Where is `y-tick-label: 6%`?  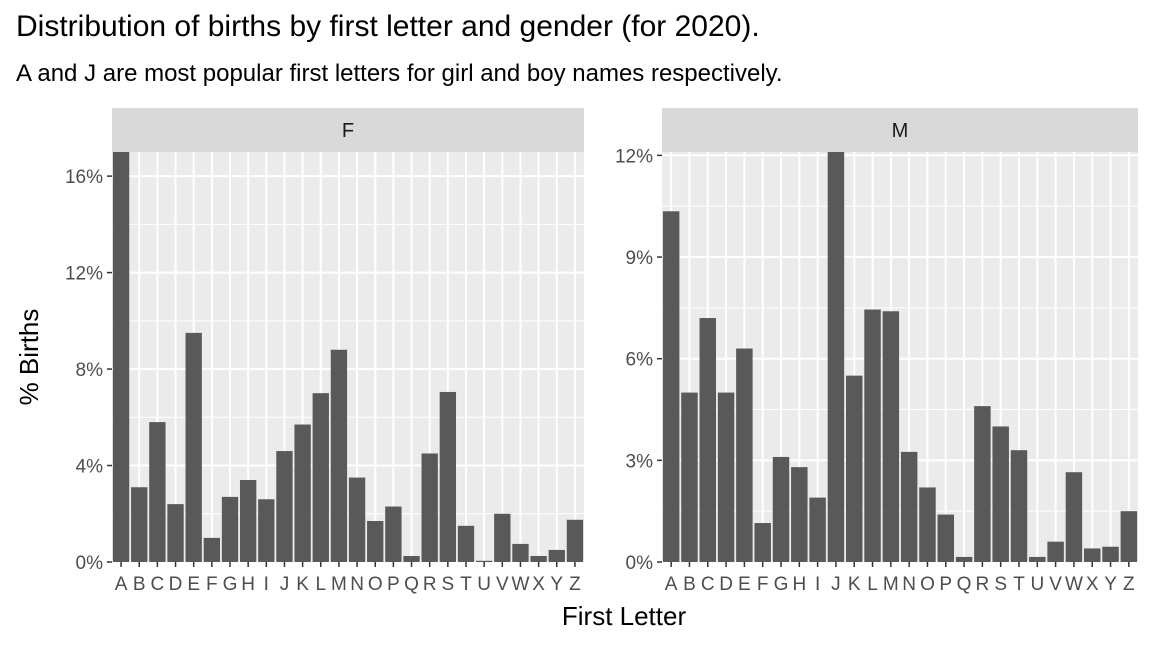 y-tick-label: 6% is located at coordinates (640, 360).